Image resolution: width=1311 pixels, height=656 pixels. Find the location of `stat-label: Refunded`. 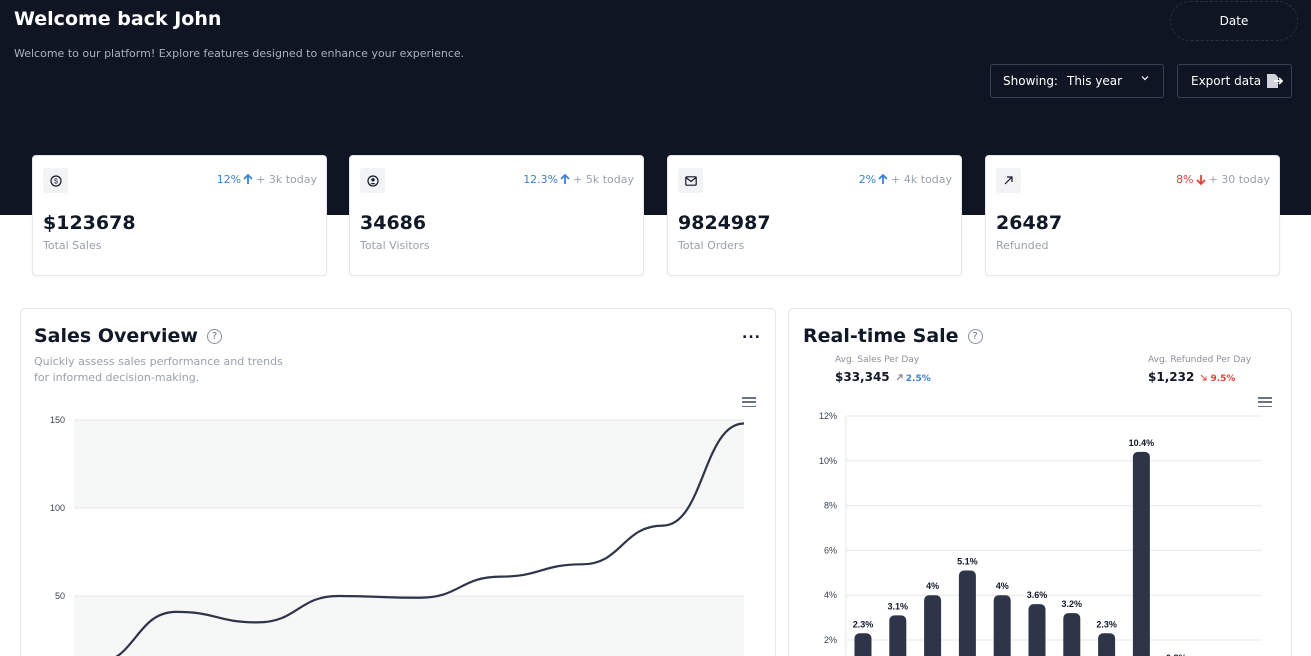

stat-label: Refunded is located at coordinates (1022, 245).